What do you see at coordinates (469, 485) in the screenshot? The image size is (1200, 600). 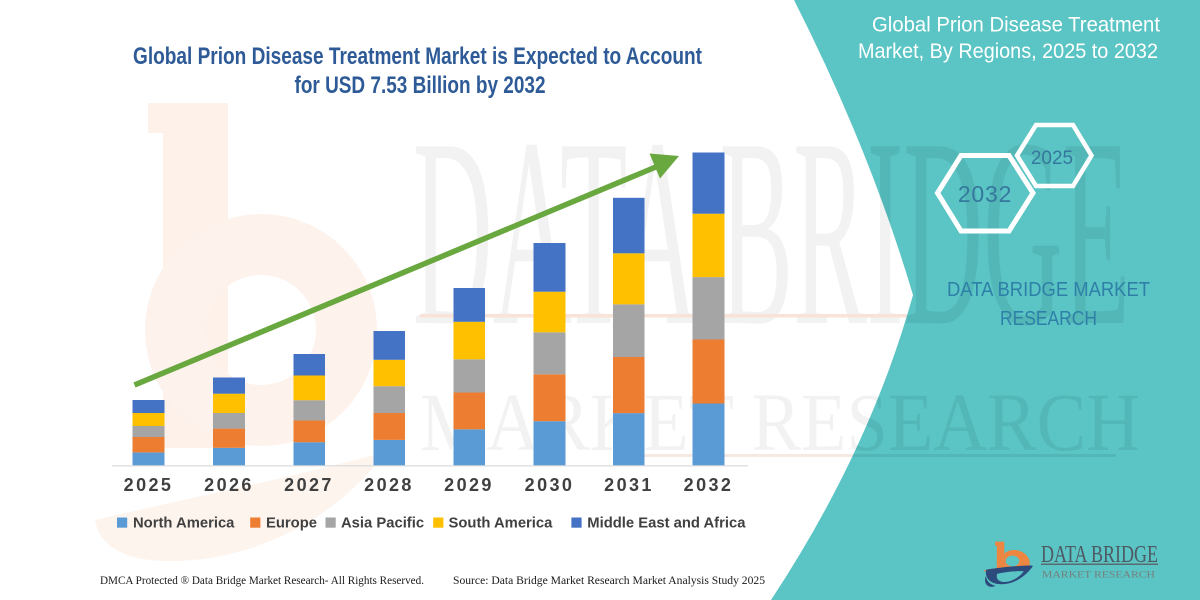 I see `svg-text: 2029` at bounding box center [469, 485].